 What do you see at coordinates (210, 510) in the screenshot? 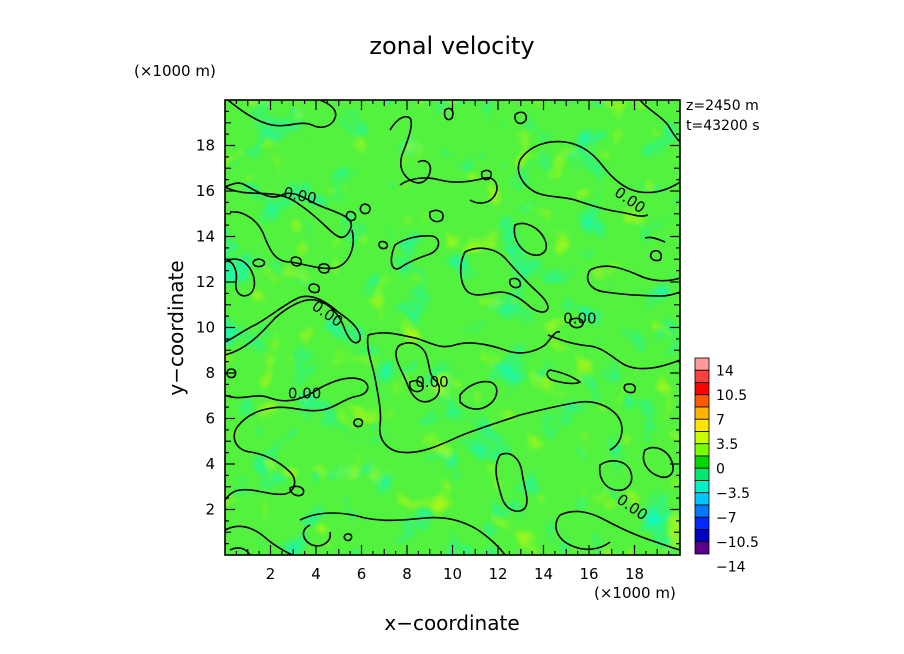
I see `y-tick-label: 2` at bounding box center [210, 510].